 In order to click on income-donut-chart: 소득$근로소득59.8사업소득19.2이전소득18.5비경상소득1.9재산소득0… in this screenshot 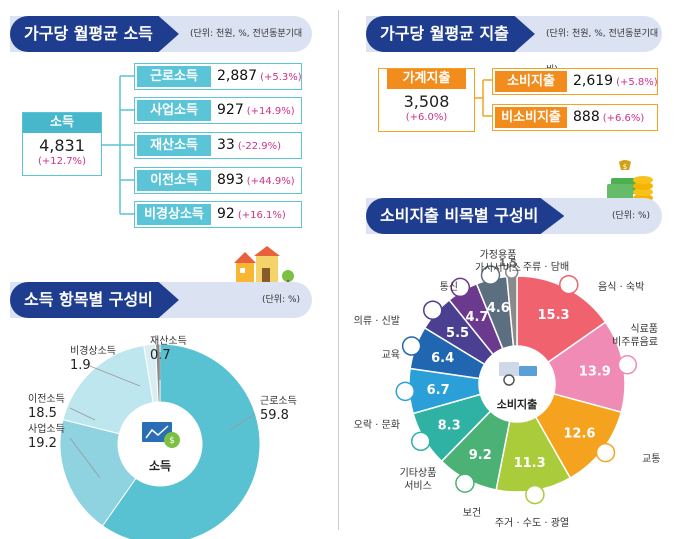, I will do `click(162, 437)`.